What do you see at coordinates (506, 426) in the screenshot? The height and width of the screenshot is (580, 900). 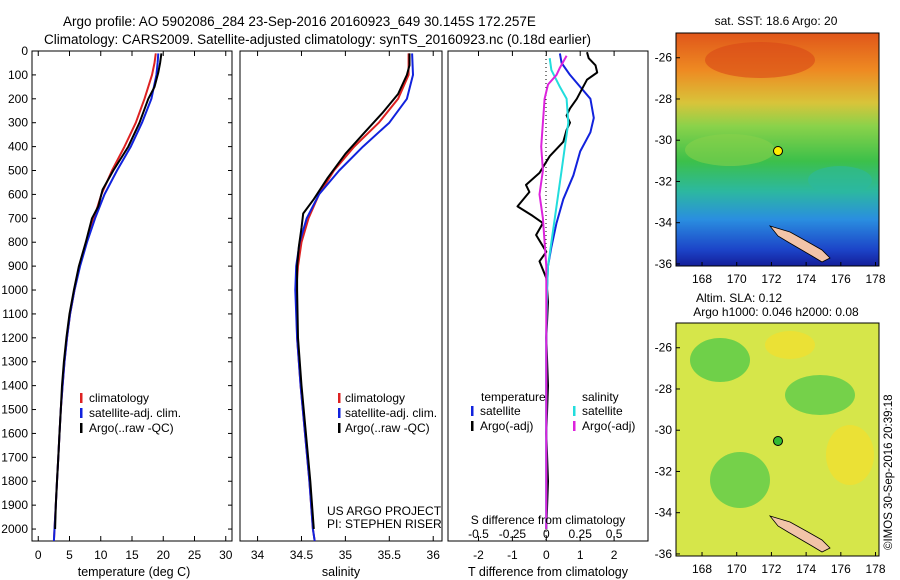 I see `legend-label-t-argo: Argo(-adj)` at bounding box center [506, 426].